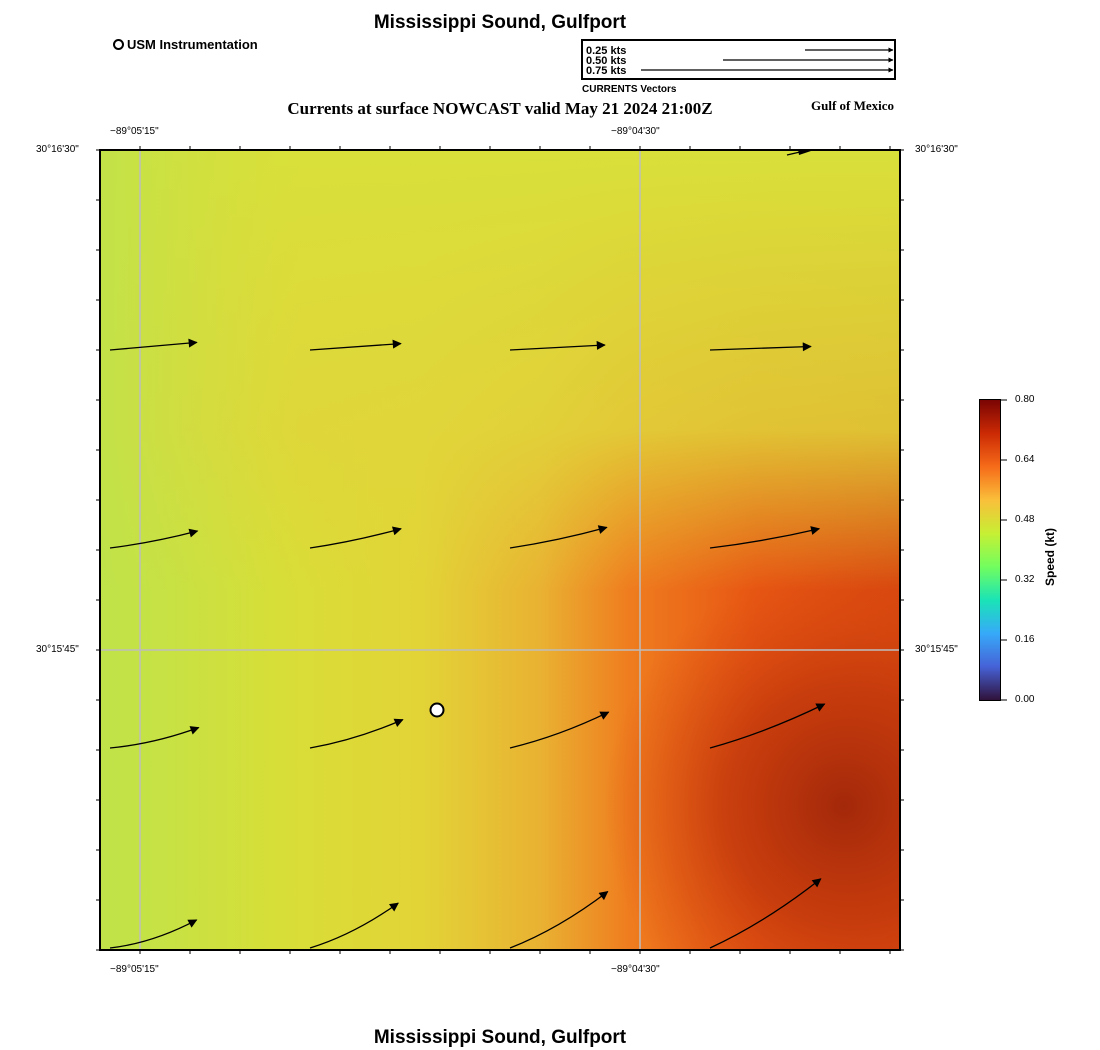  What do you see at coordinates (936, 649) in the screenshot?
I see `lat-label-right-2: 30°15'45"` at bounding box center [936, 649].